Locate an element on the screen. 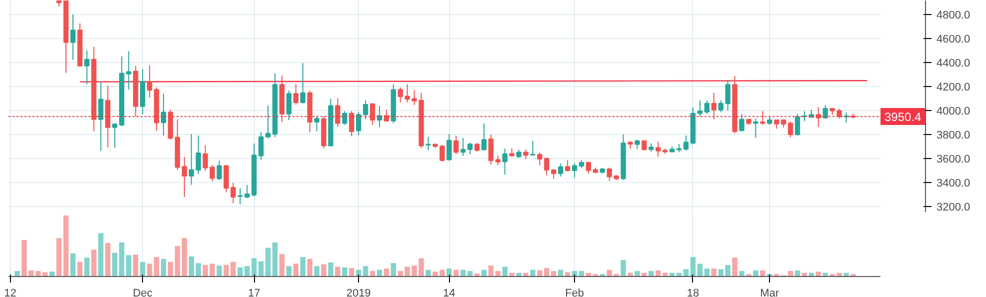 This screenshot has height=297, width=986. y-tick-label: 4600.0 is located at coordinates (953, 40).